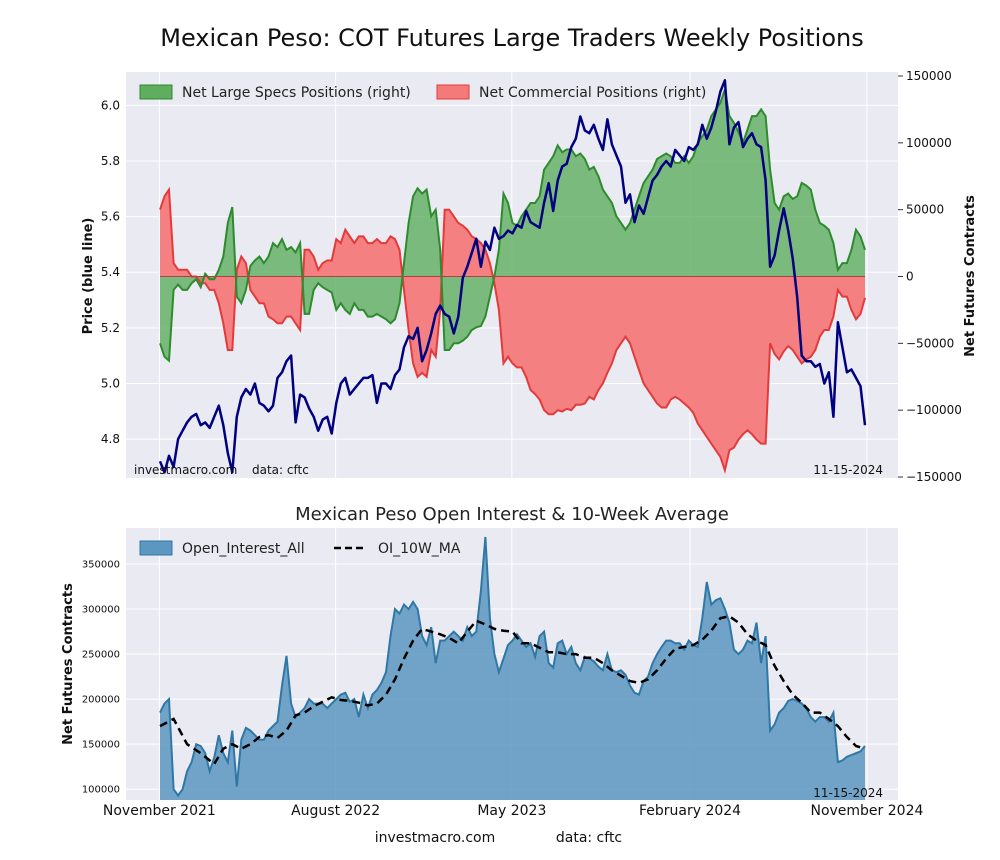 The image size is (1000, 860). Describe the element at coordinates (280, 470) in the screenshot. I see `top-watermark-source: data: cftc` at that location.